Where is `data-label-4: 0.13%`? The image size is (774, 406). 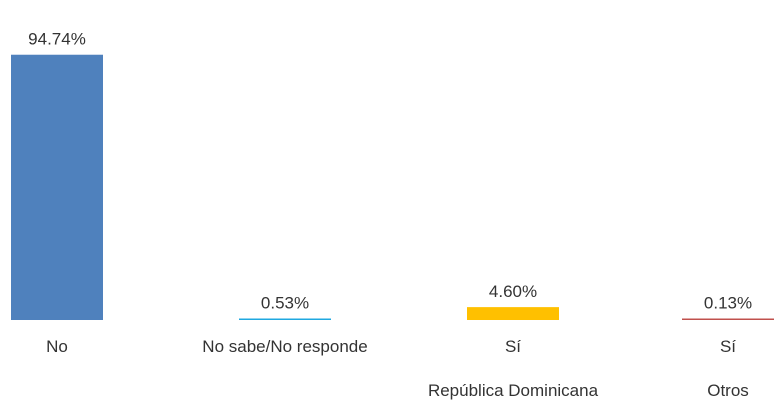
data-label-4: 0.13% is located at coordinates (728, 303).